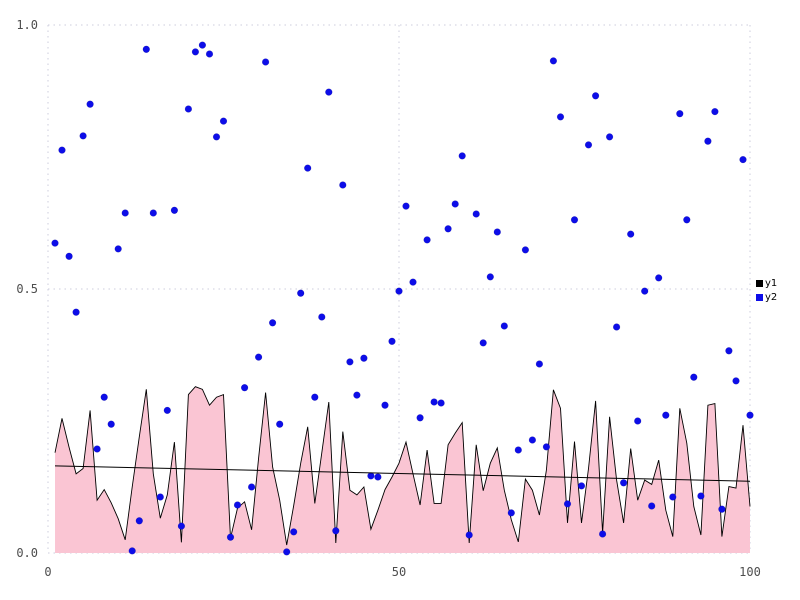 This screenshot has width=800, height=600. What do you see at coordinates (750, 572) in the screenshot?
I see `x-tick-label: 100` at bounding box center [750, 572].